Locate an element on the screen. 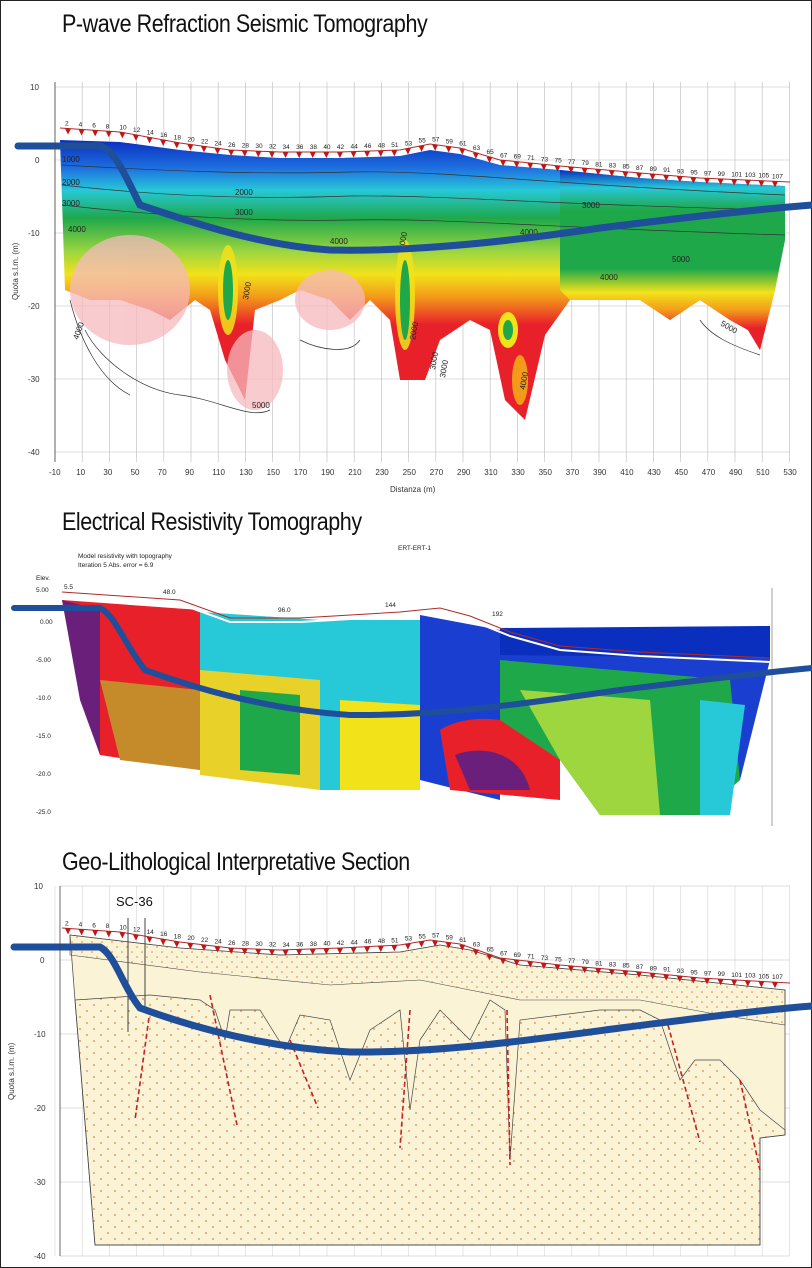 The image size is (812, 1268). seismic-x-tick: 70 is located at coordinates (162, 472).